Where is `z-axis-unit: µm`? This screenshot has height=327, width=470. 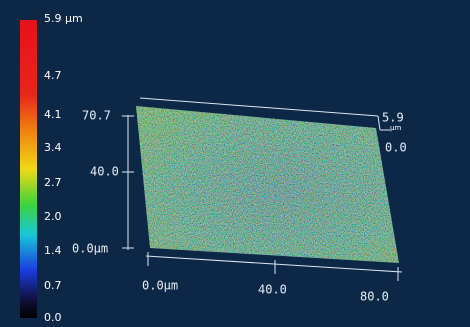
z-axis-unit: µm is located at coordinates (395, 128).